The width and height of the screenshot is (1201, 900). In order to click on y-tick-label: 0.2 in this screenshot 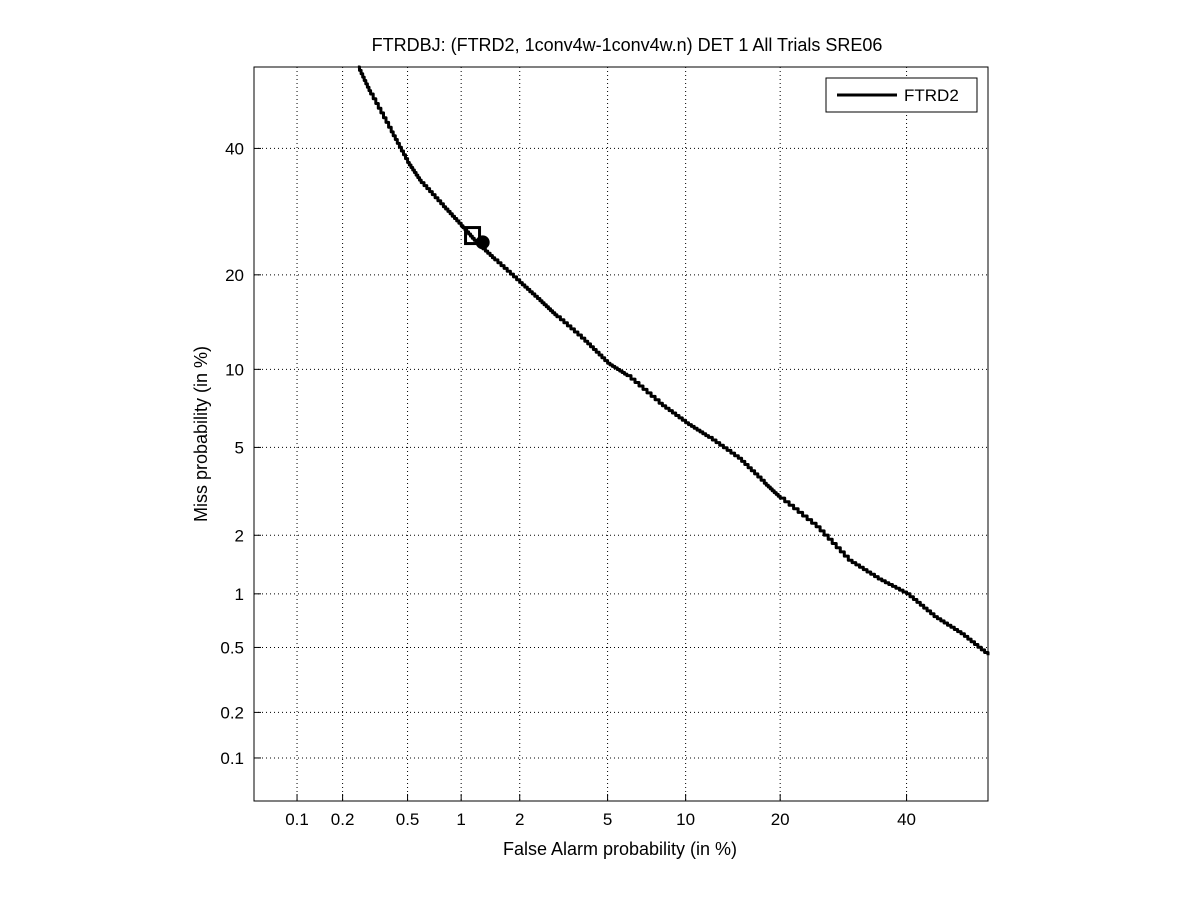, I will do `click(232, 712)`.